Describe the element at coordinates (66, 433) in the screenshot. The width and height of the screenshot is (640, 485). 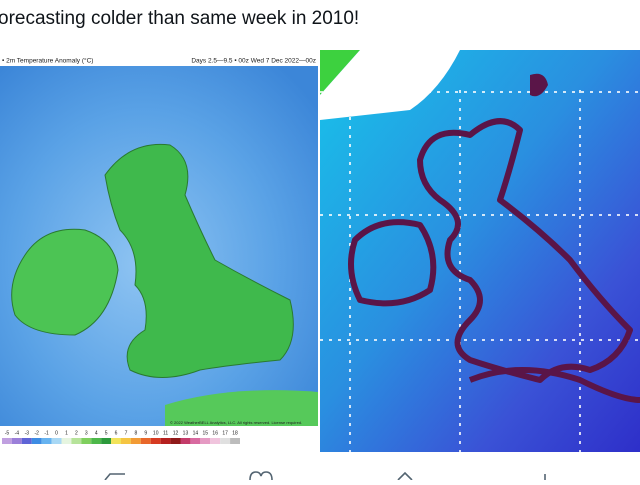
I see `colorbar-label: 1` at that location.